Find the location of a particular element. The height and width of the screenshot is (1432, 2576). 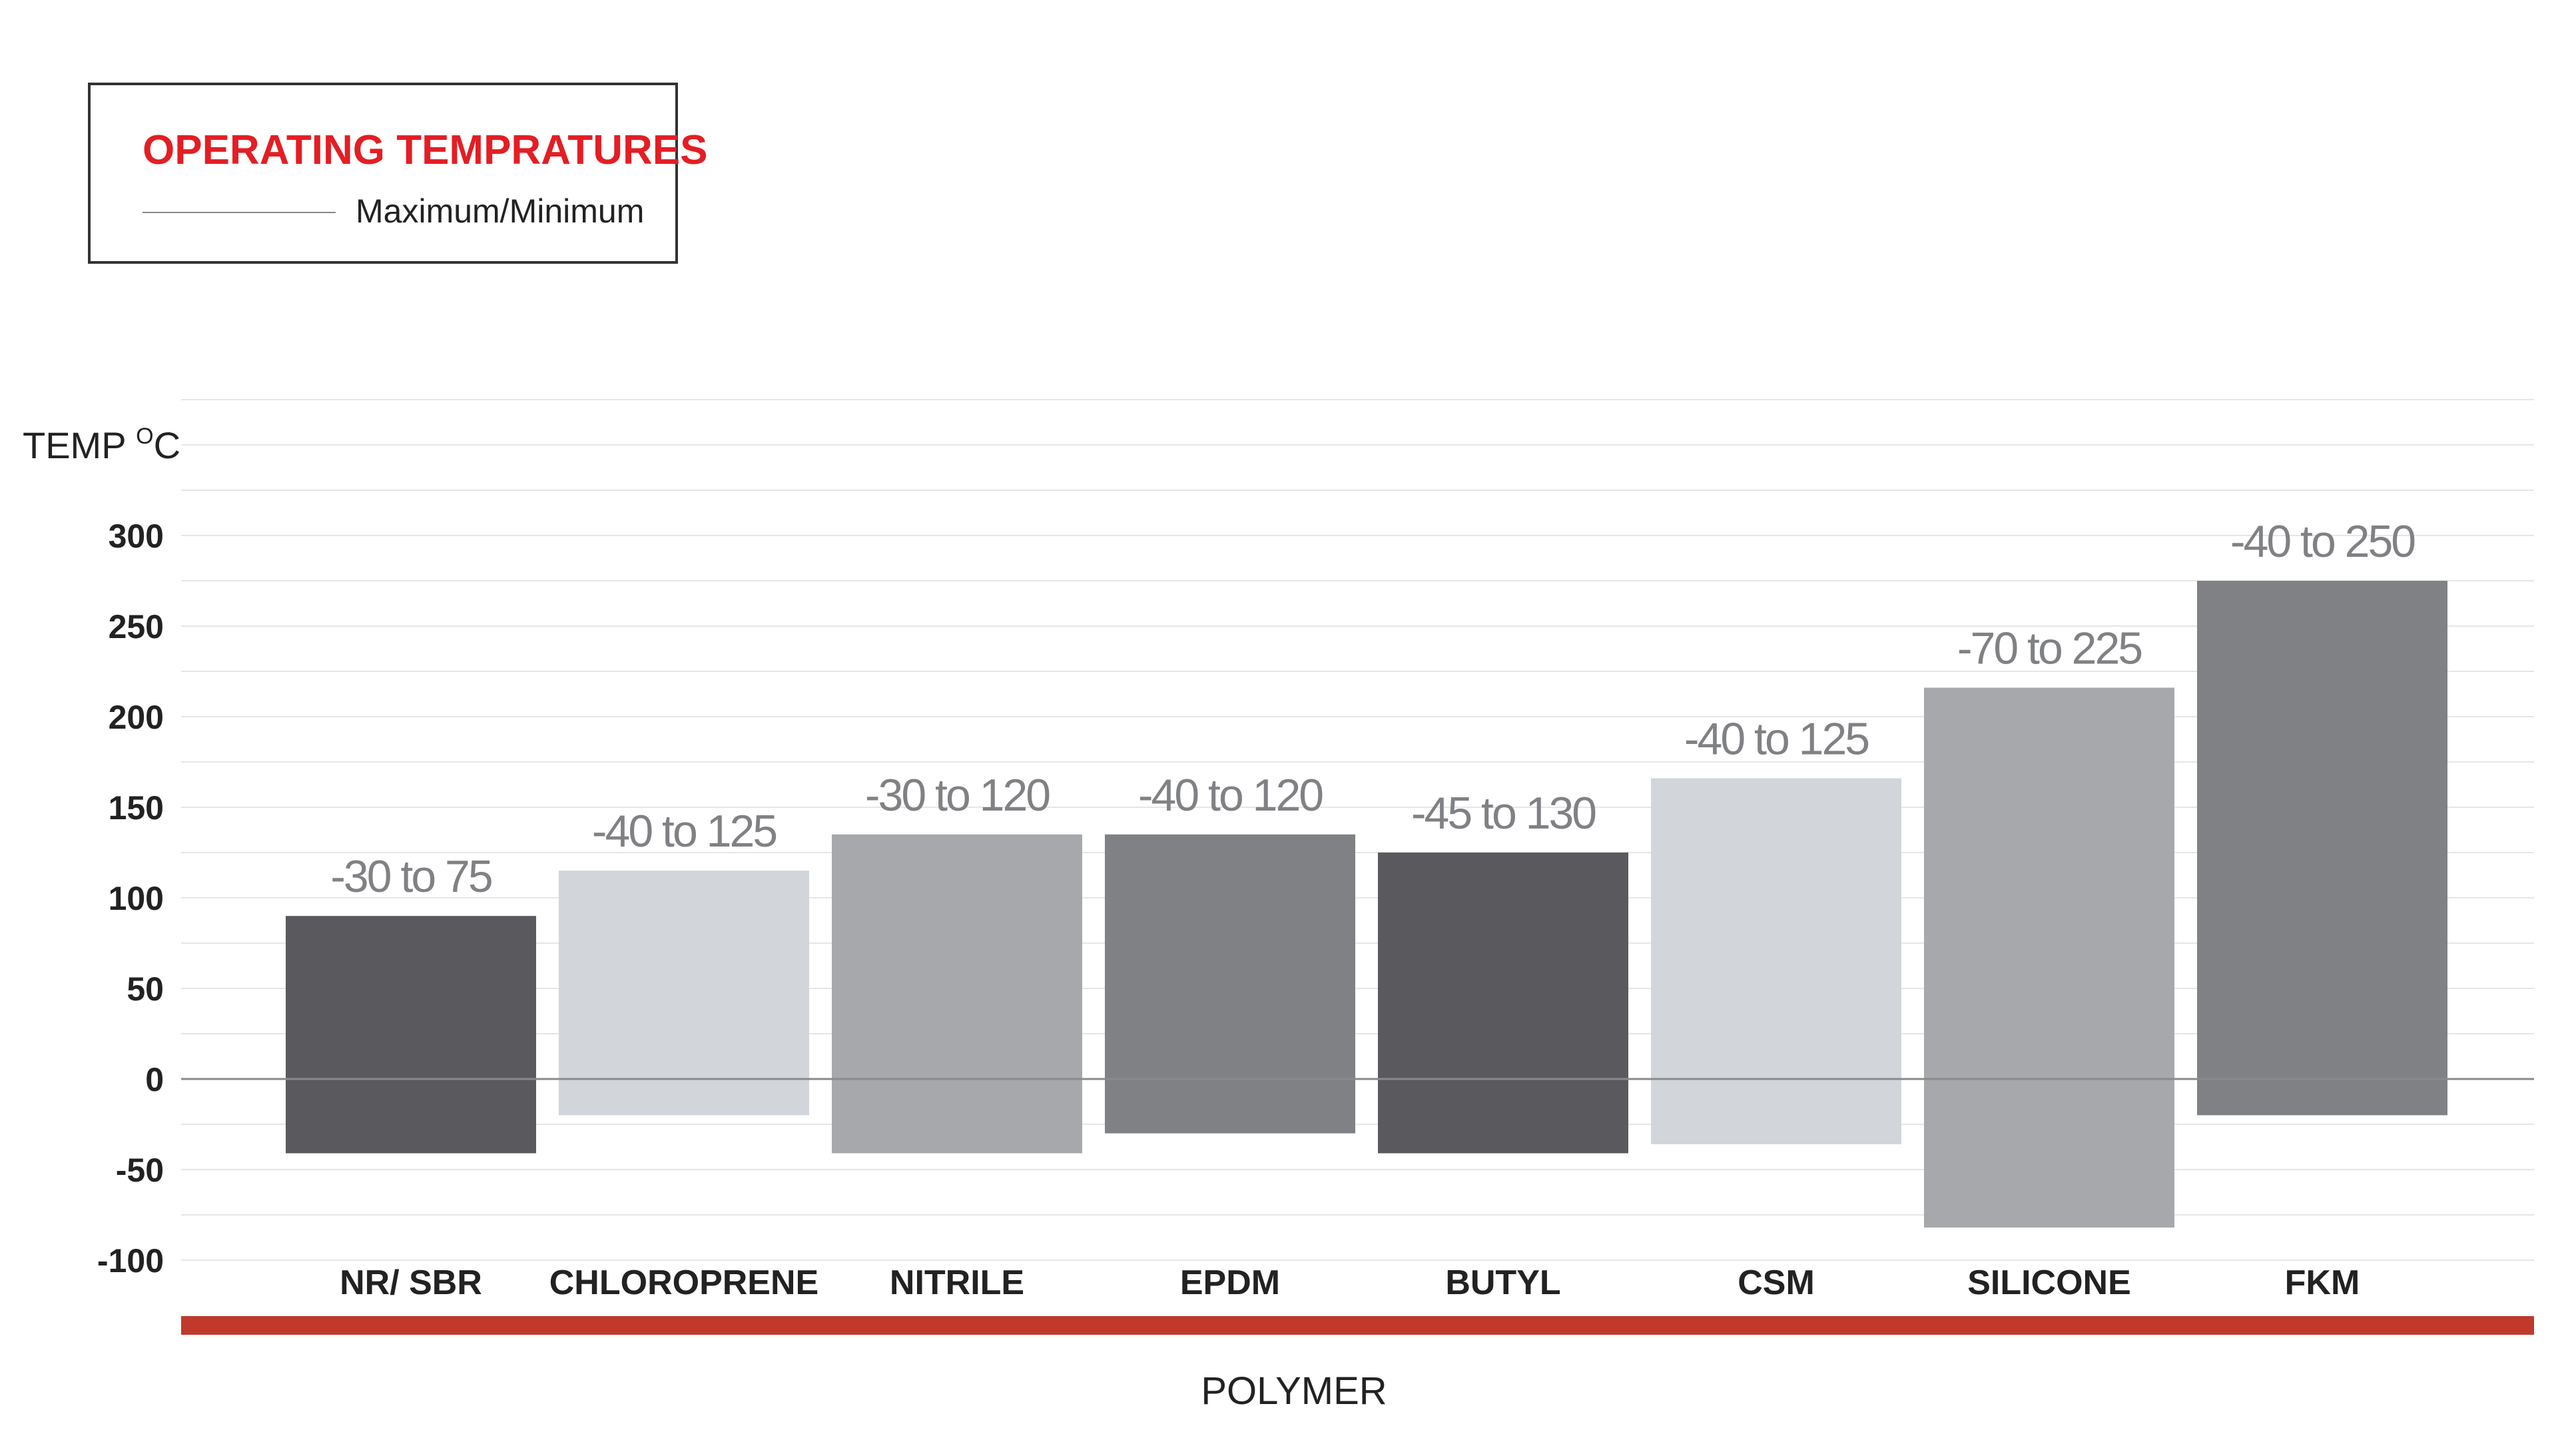

category-label: FKM is located at coordinates (2322, 1282).